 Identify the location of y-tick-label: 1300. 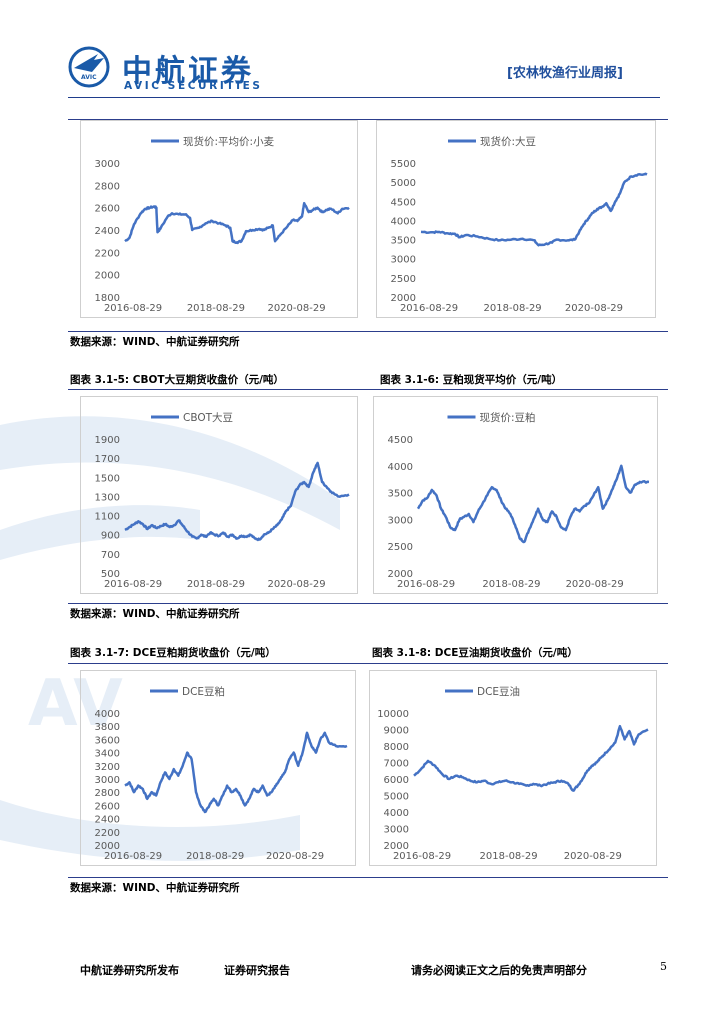
(107, 497).